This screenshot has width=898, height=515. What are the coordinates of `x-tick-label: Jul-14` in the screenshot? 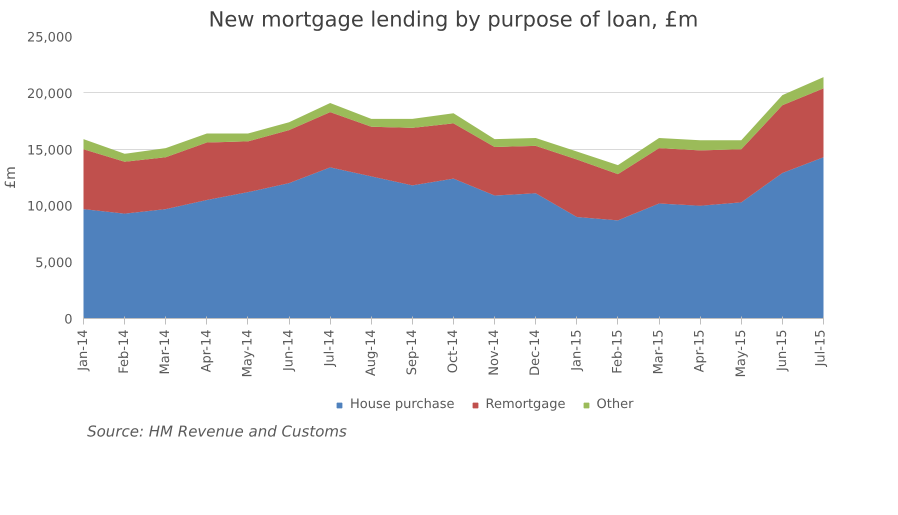 It's located at (330, 348).